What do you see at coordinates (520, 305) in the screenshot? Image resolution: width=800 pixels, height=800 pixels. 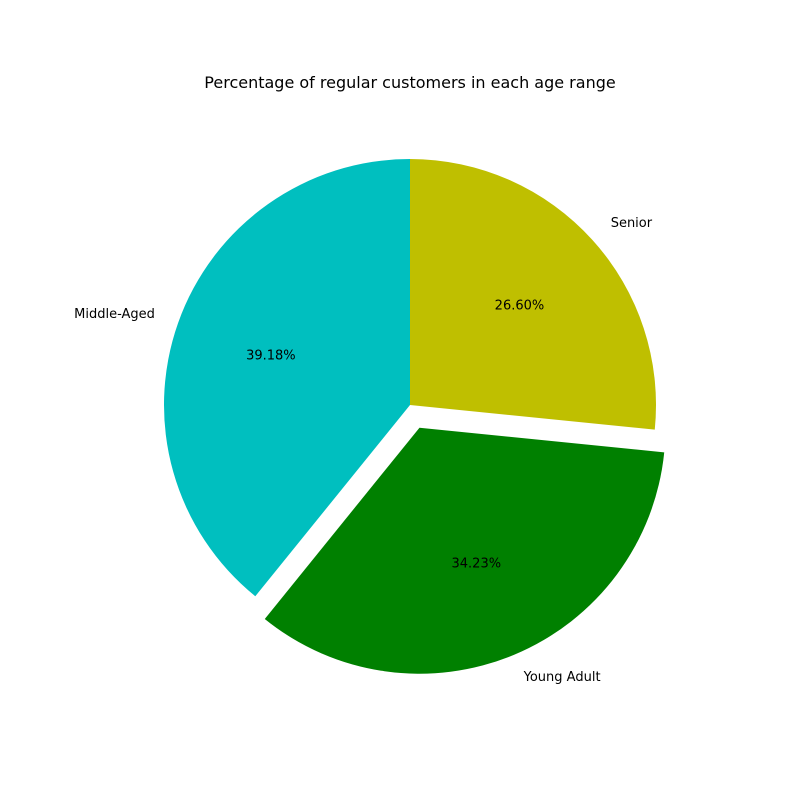 I see `pct-label-senior: 26.60%` at bounding box center [520, 305].